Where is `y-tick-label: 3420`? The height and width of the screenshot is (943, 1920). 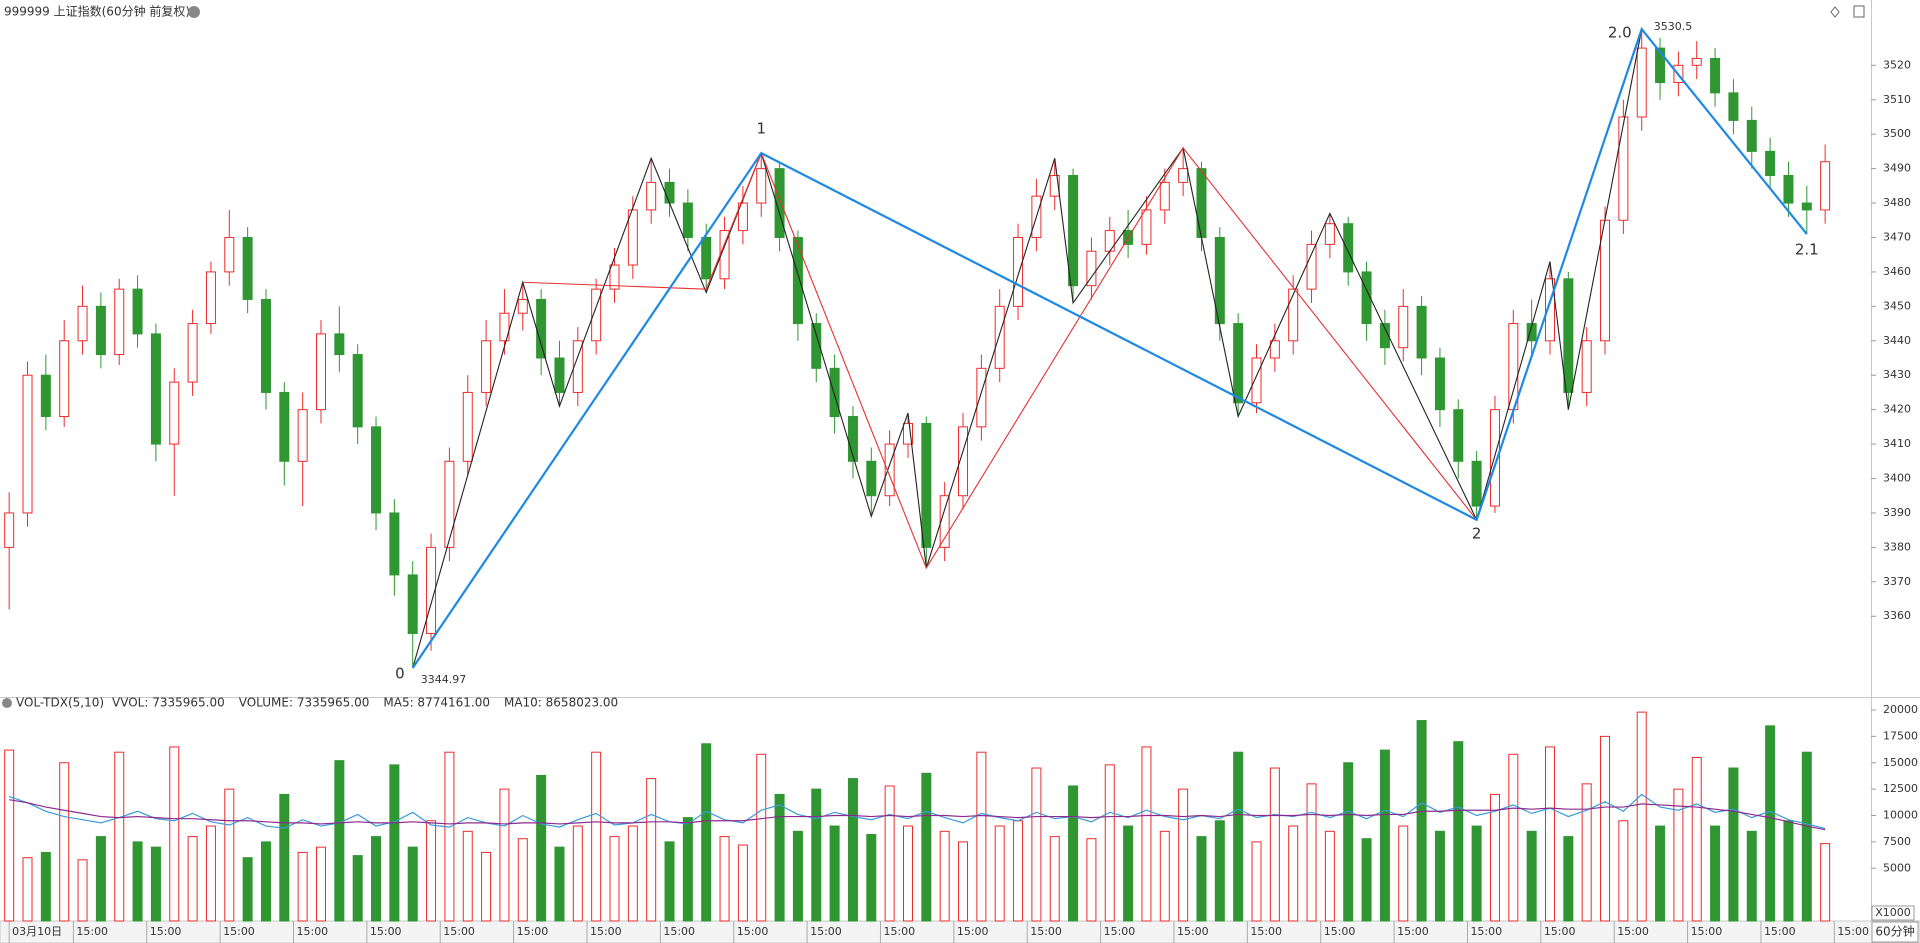 y-tick-label: 3420 is located at coordinates (1897, 409).